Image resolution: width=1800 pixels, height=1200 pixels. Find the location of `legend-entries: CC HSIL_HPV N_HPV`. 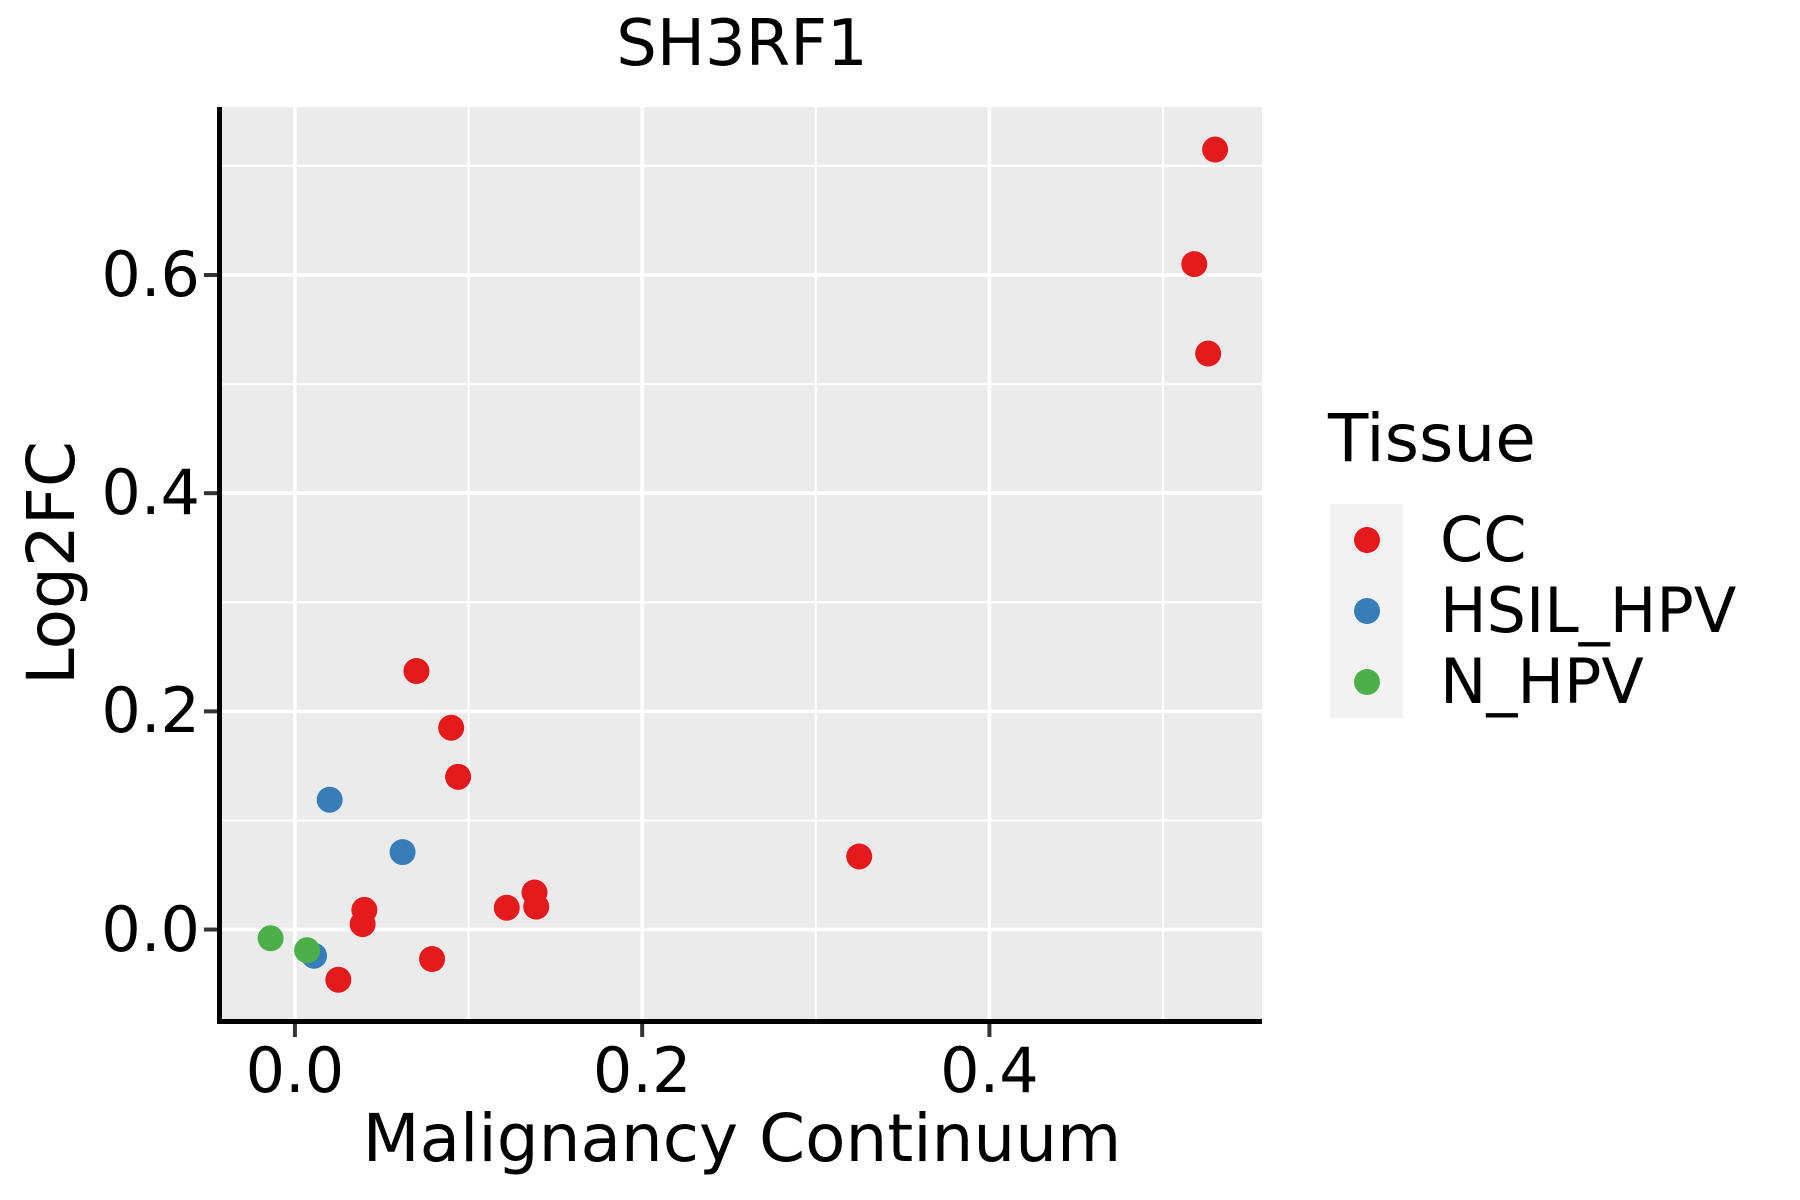

legend-entries: CC HSIL_HPV N_HPV is located at coordinates (1533, 611).